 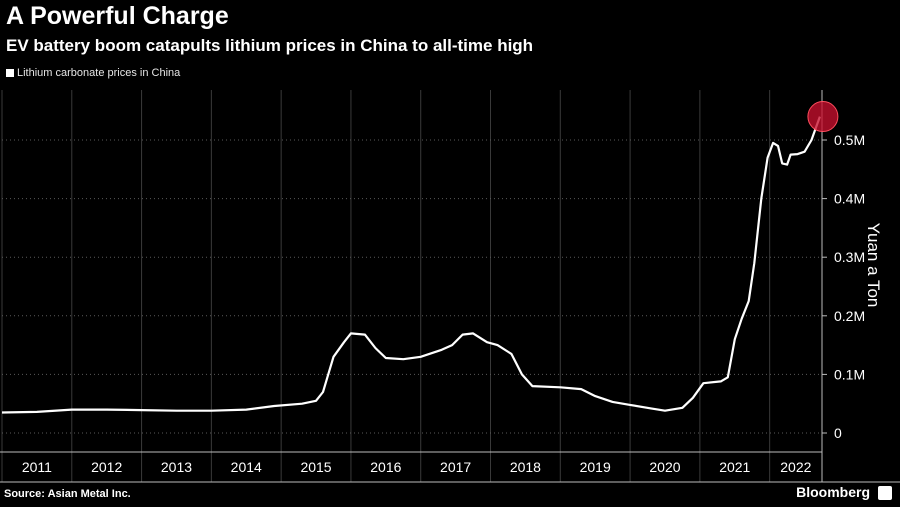 I want to click on y-tick-label: 0.5M, so click(x=849, y=140).